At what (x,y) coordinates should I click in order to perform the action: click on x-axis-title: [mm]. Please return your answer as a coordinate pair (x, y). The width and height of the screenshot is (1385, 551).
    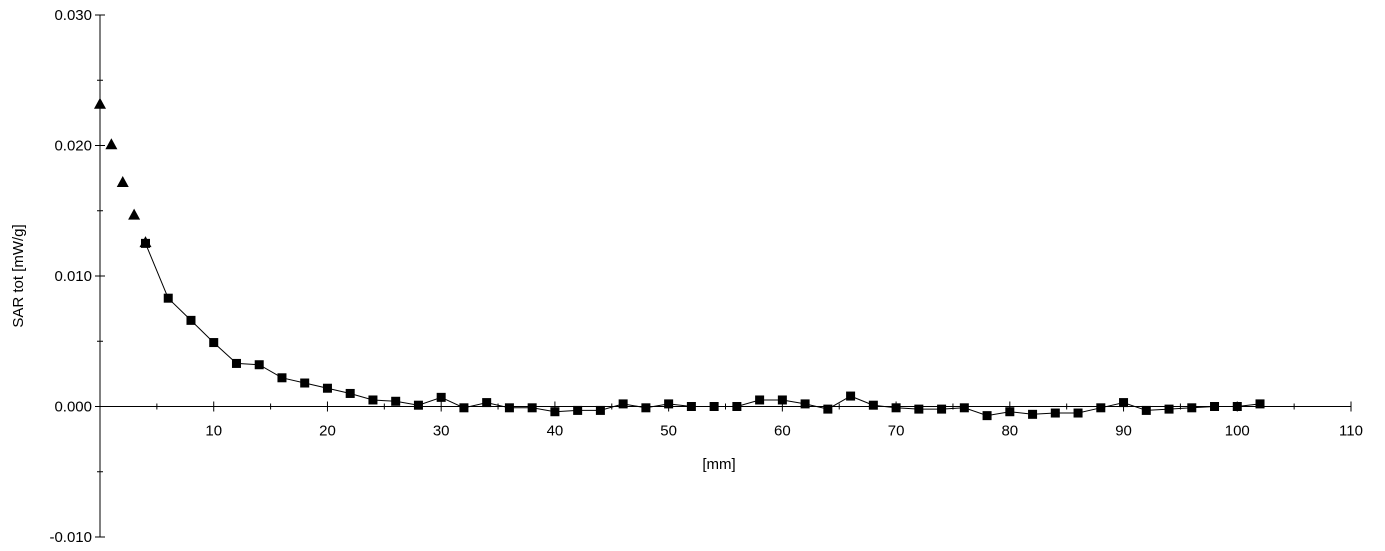
    Looking at the image, I should click on (718, 464).